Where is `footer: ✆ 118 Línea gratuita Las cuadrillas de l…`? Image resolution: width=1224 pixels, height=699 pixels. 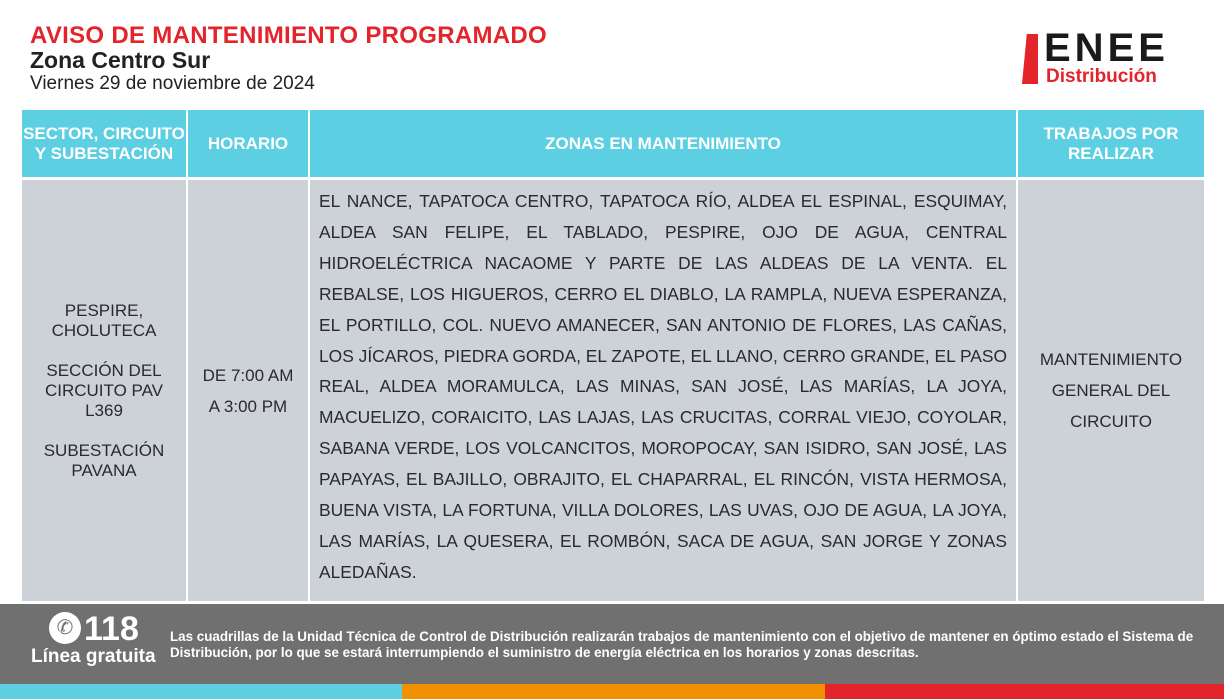 footer: ✆ 118 Línea gratuita Las cuadrillas de l… is located at coordinates (612, 644).